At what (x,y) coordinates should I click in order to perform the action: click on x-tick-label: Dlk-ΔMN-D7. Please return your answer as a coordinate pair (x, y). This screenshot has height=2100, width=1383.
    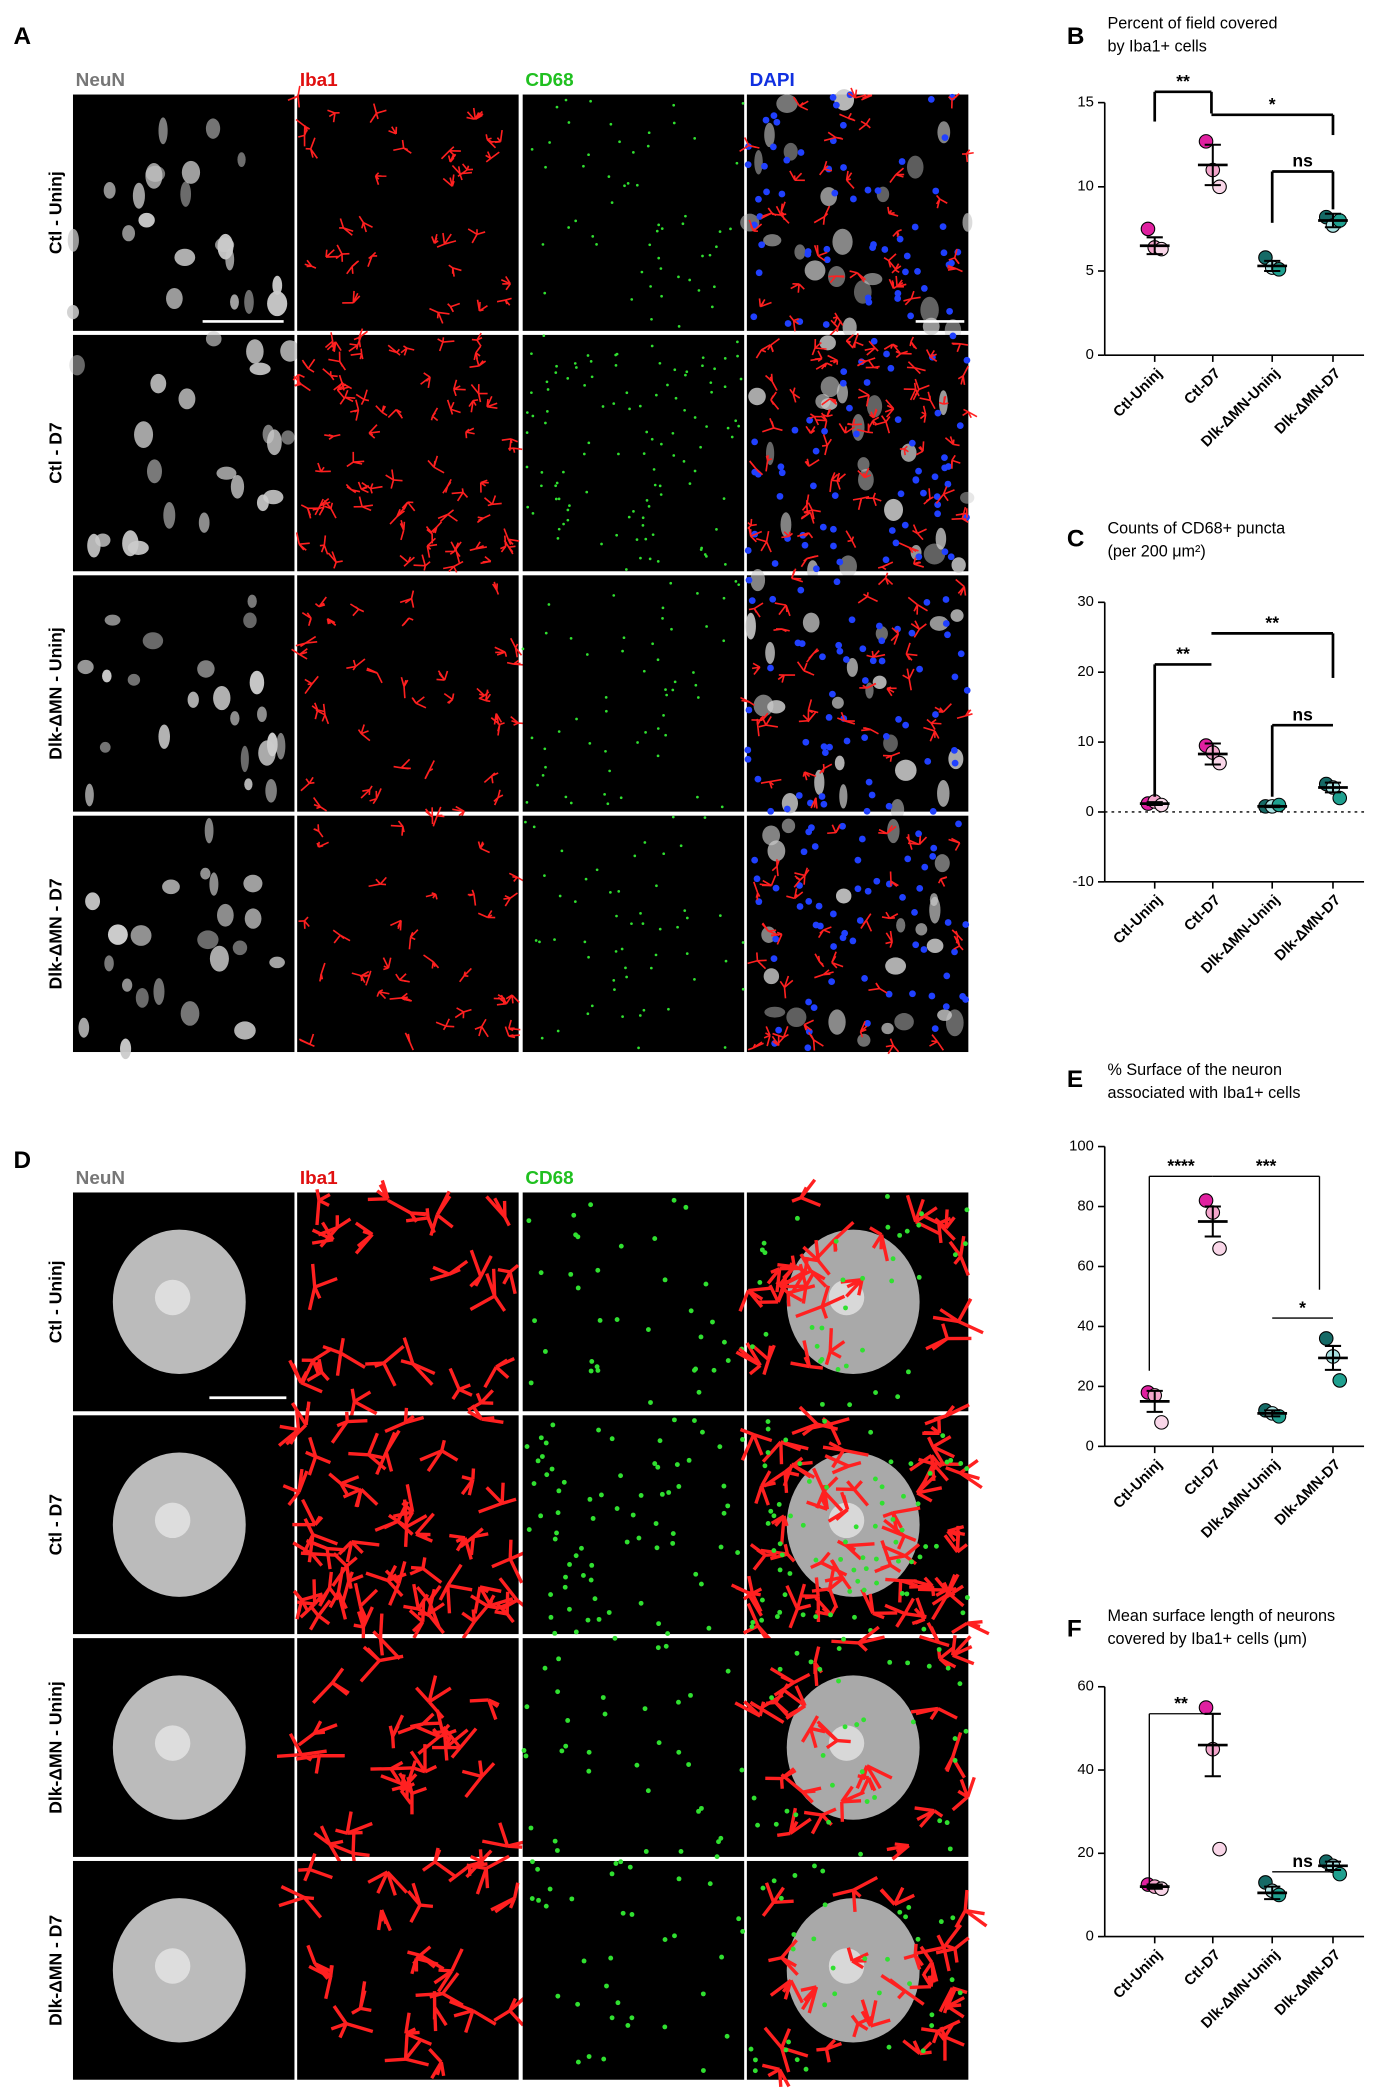
    Looking at the image, I should click on (1308, 402).